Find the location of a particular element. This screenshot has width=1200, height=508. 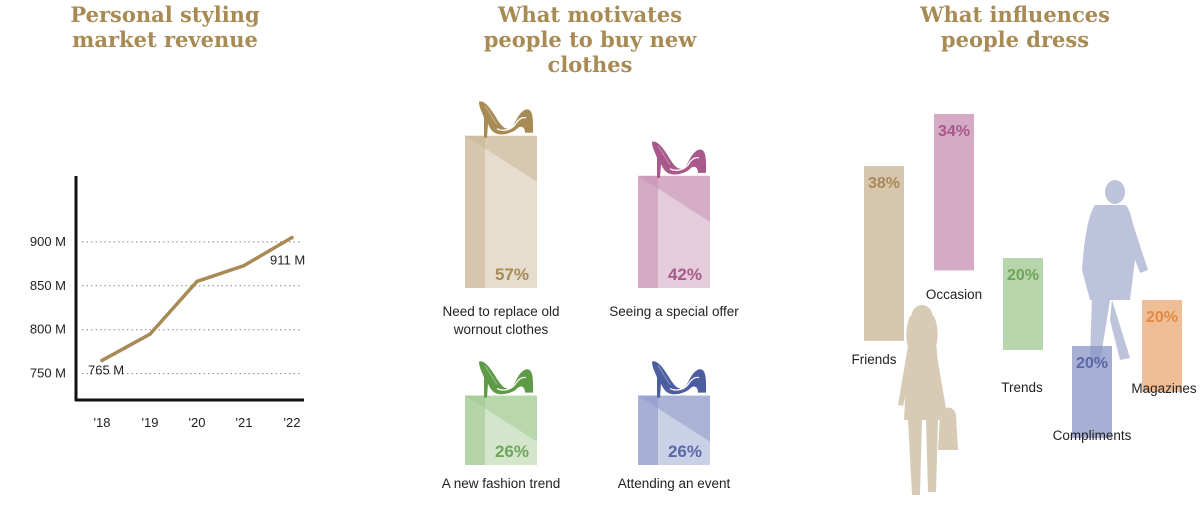

motivation-value-label: 57% is located at coordinates (512, 274).